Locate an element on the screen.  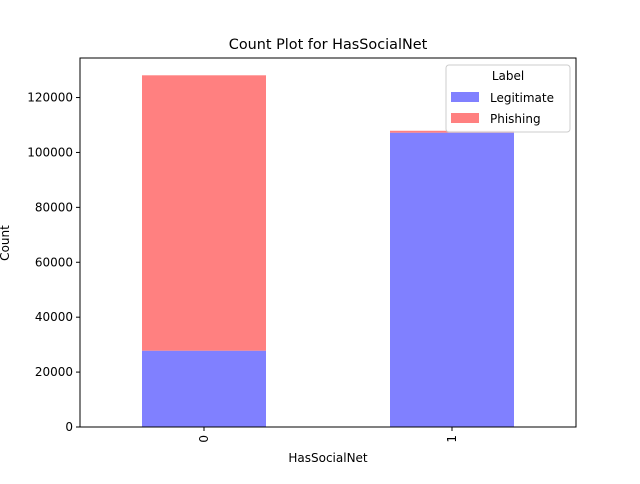
legend-label-legitimate: Legitimate is located at coordinates (522, 98).